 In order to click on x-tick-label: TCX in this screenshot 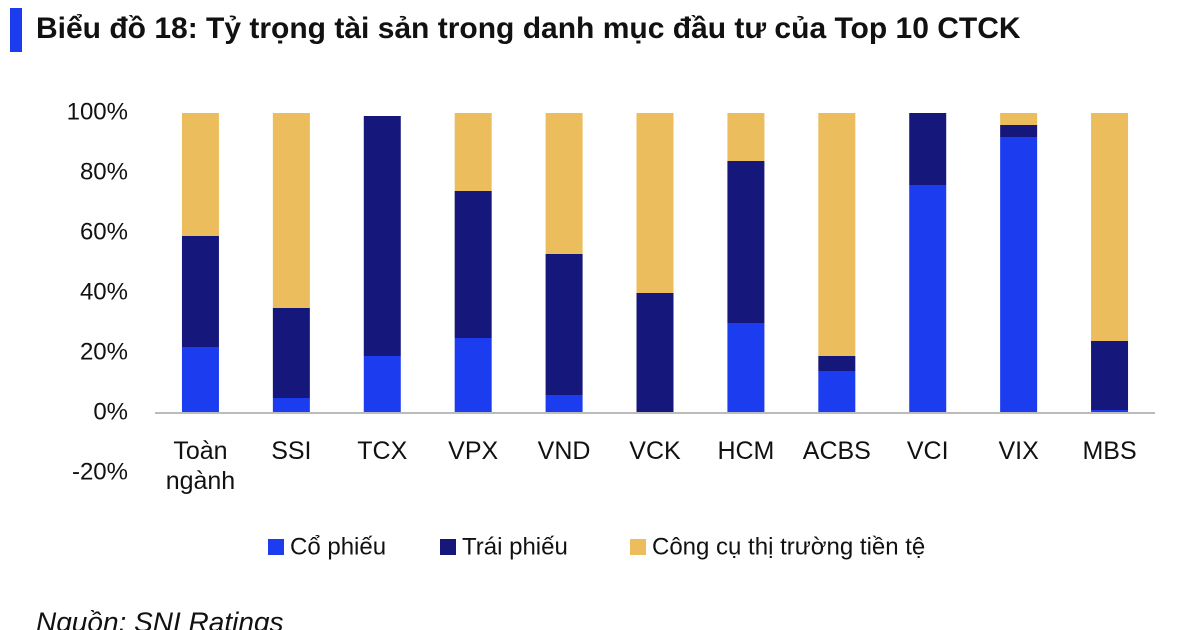, I will do `click(382, 451)`.